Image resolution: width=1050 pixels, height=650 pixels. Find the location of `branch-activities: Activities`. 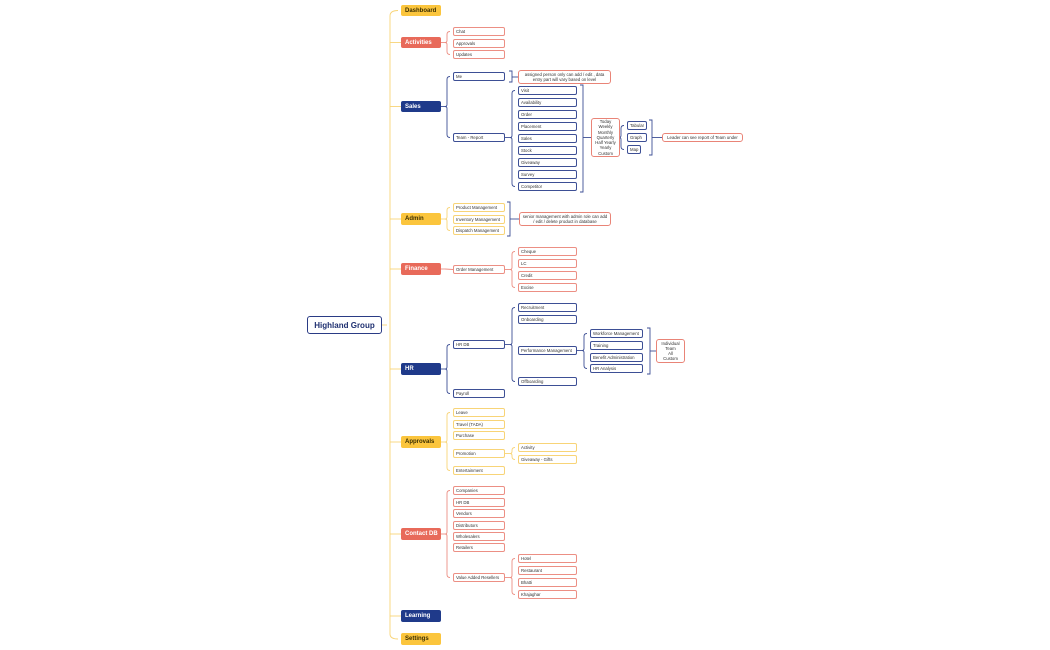

branch-activities: Activities is located at coordinates (421, 42).